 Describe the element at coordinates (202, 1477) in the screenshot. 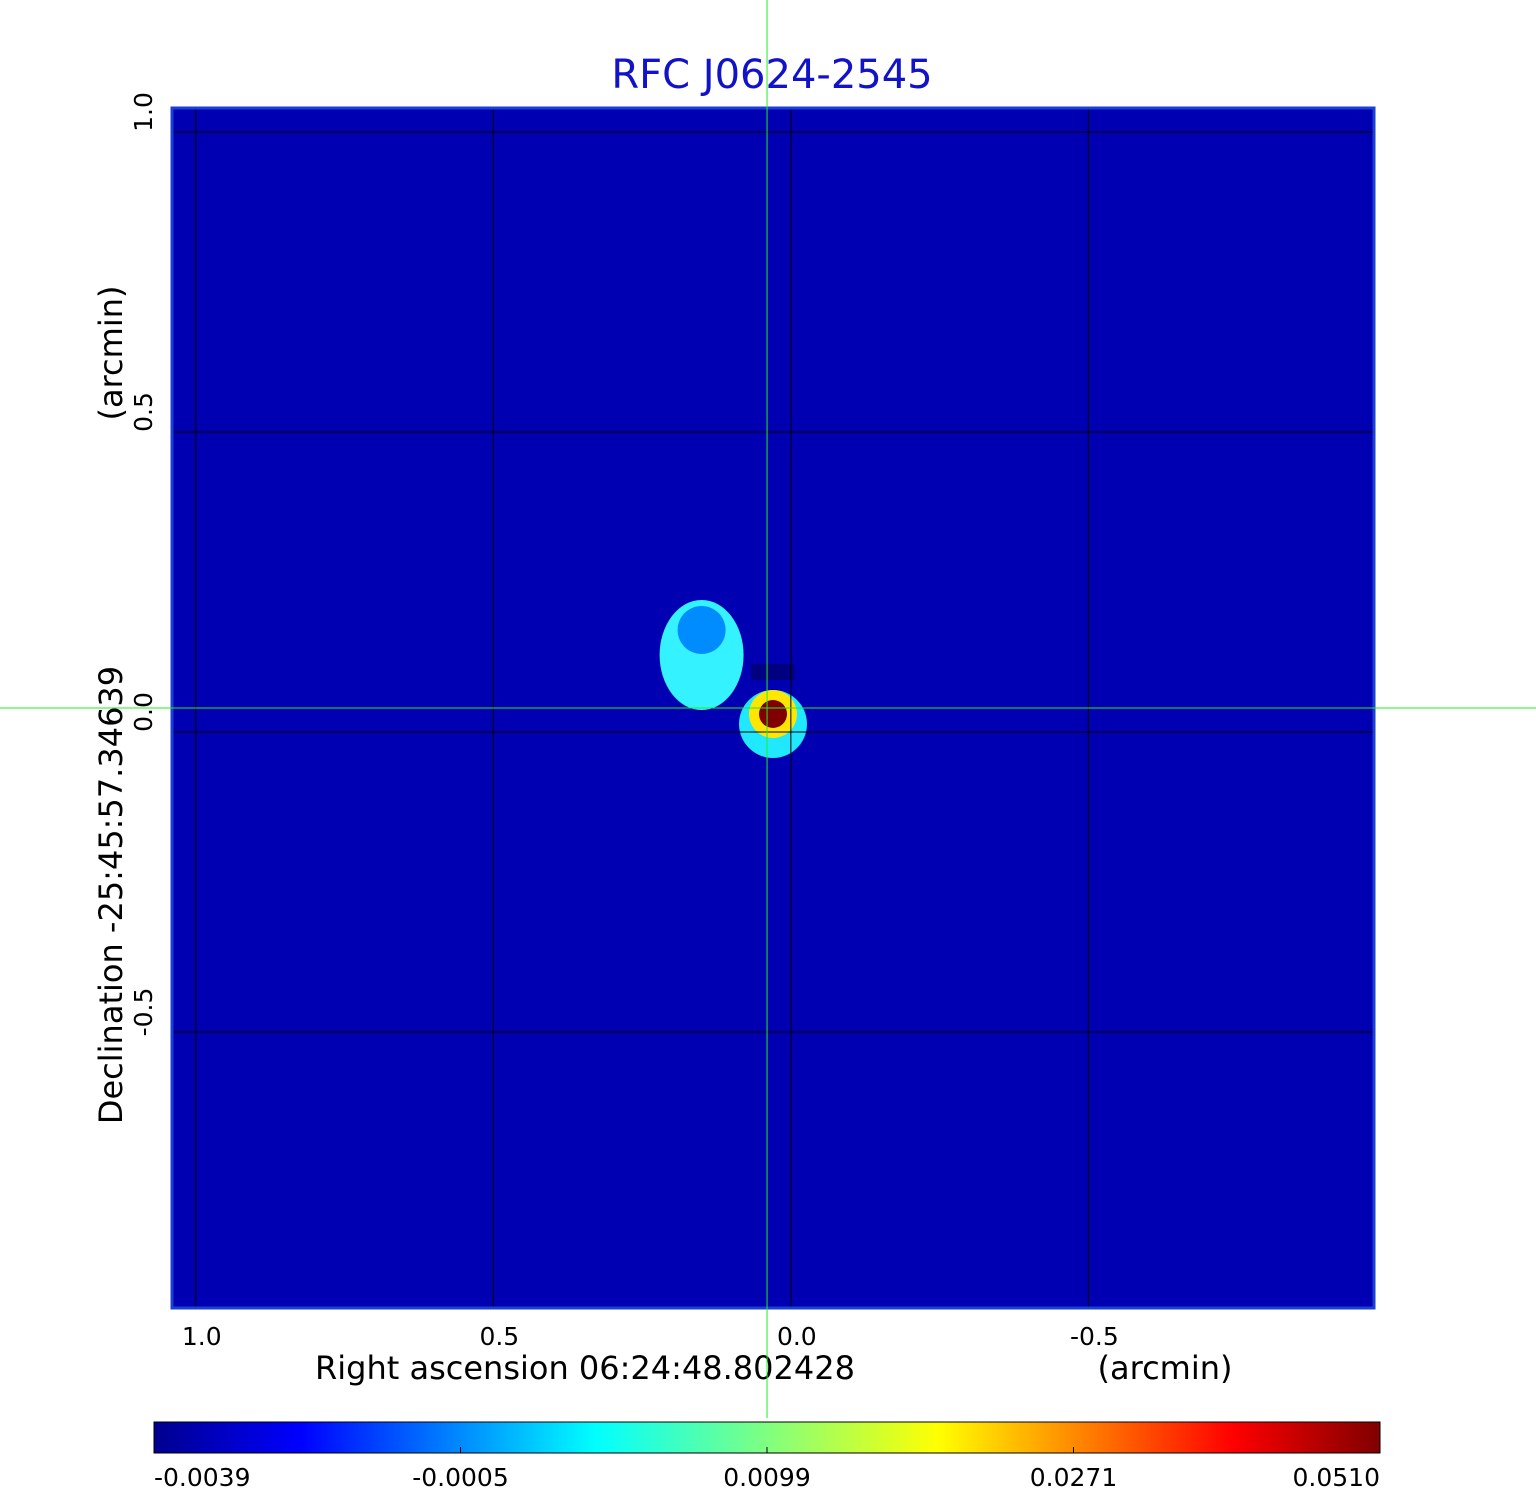

I see `colorbar-tick-label: -0.0039` at that location.